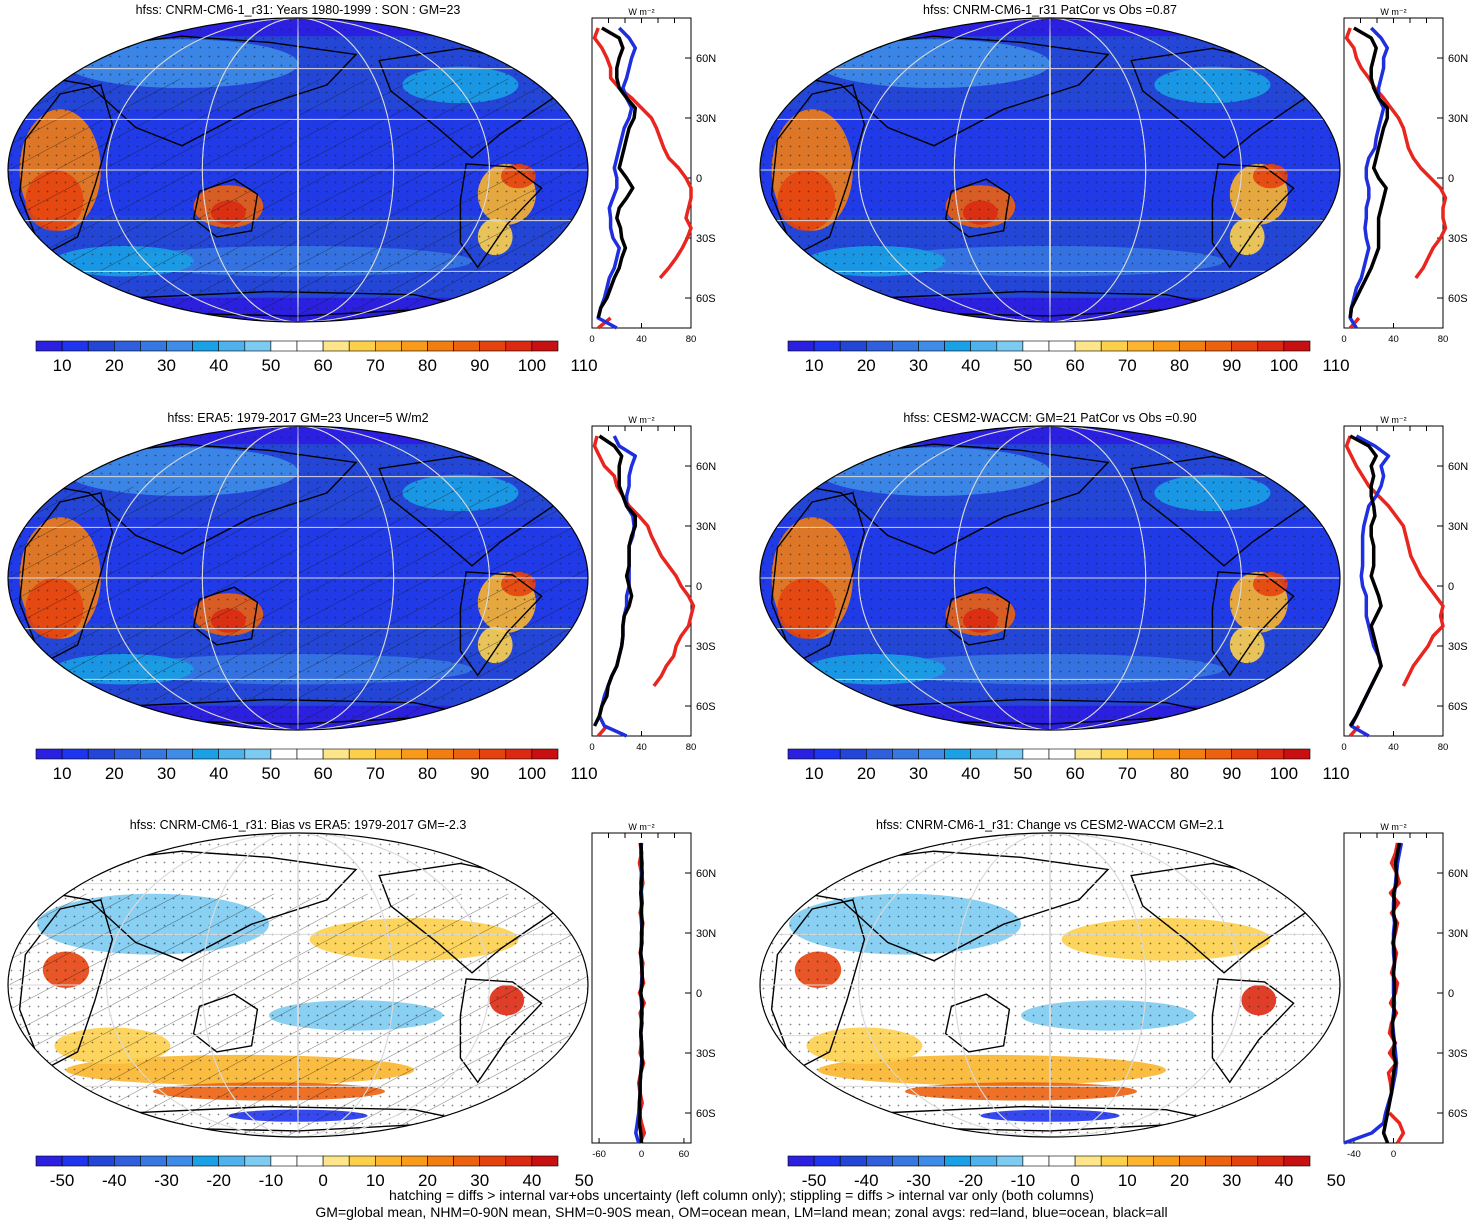  I want to click on colorbar-tick-label: 80, so click(427, 773).